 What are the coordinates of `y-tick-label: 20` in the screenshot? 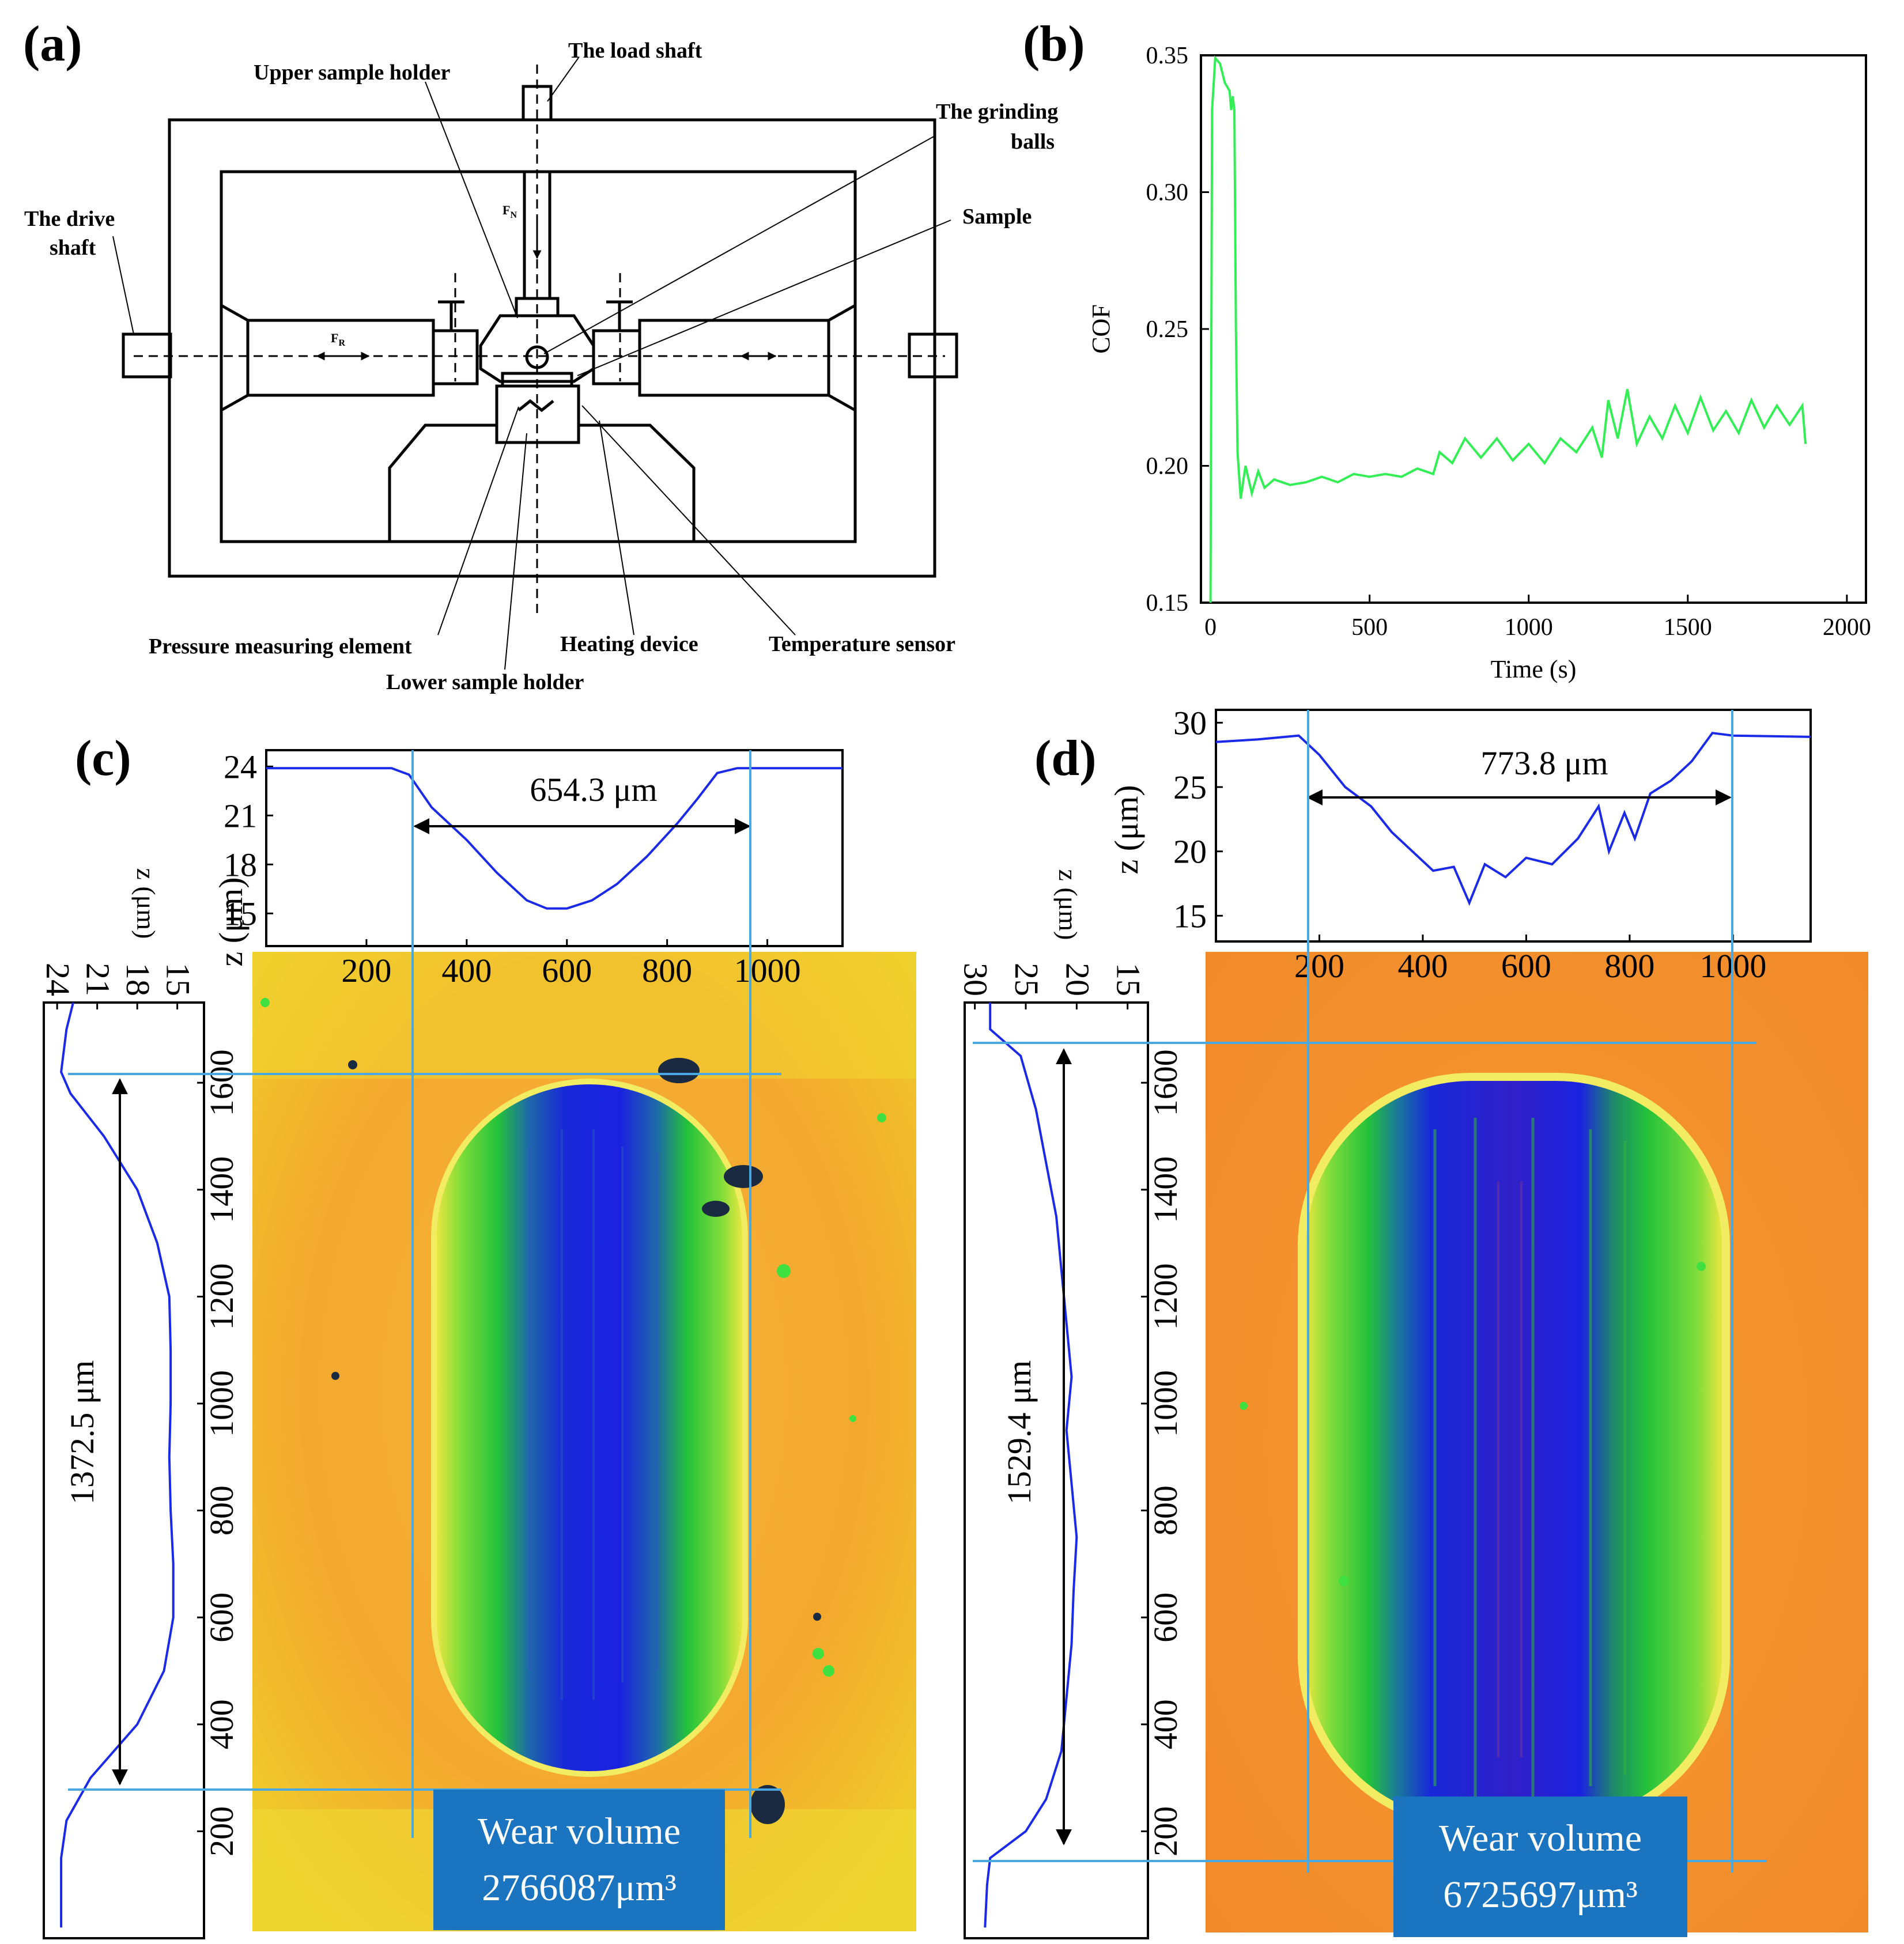 It's located at (1190, 852).